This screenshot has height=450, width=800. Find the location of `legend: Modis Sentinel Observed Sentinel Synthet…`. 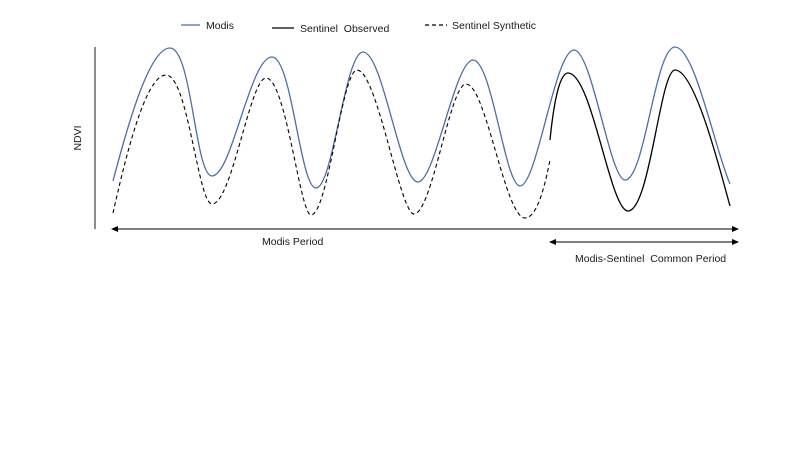

legend: Modis Sentinel Observed Sentinel Synthet… is located at coordinates (358, 27).